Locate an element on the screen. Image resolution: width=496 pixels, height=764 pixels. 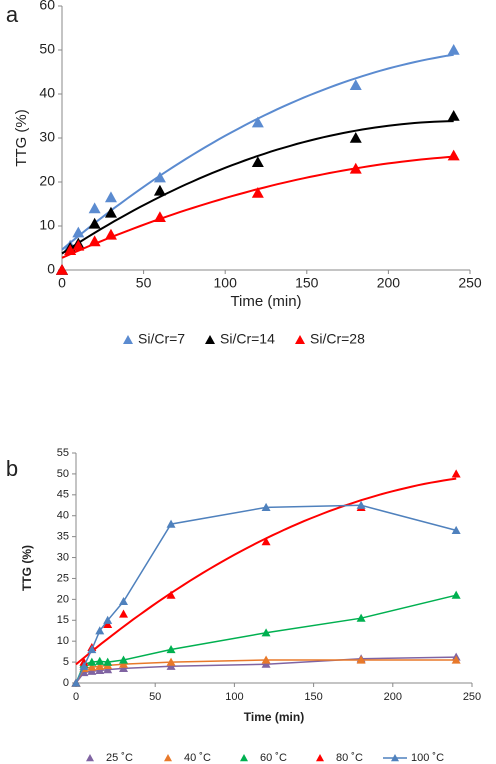
y-tick-label: 5 is located at coordinates (66, 662).